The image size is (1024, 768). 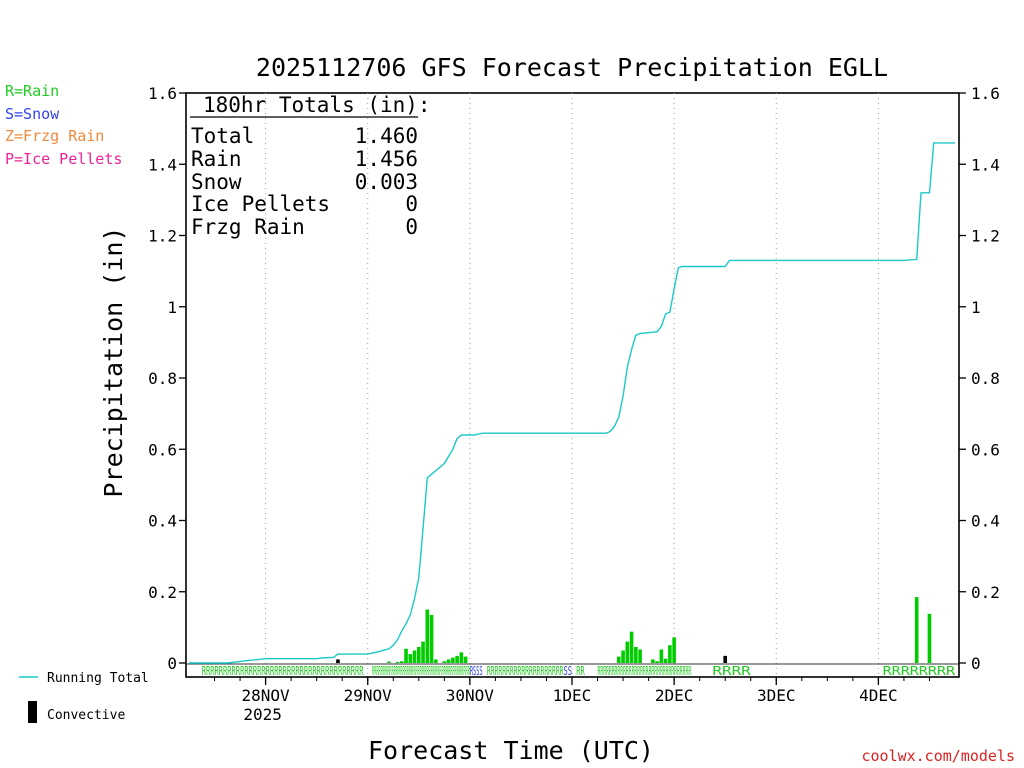 I want to click on convective-swatch, so click(x=32, y=712).